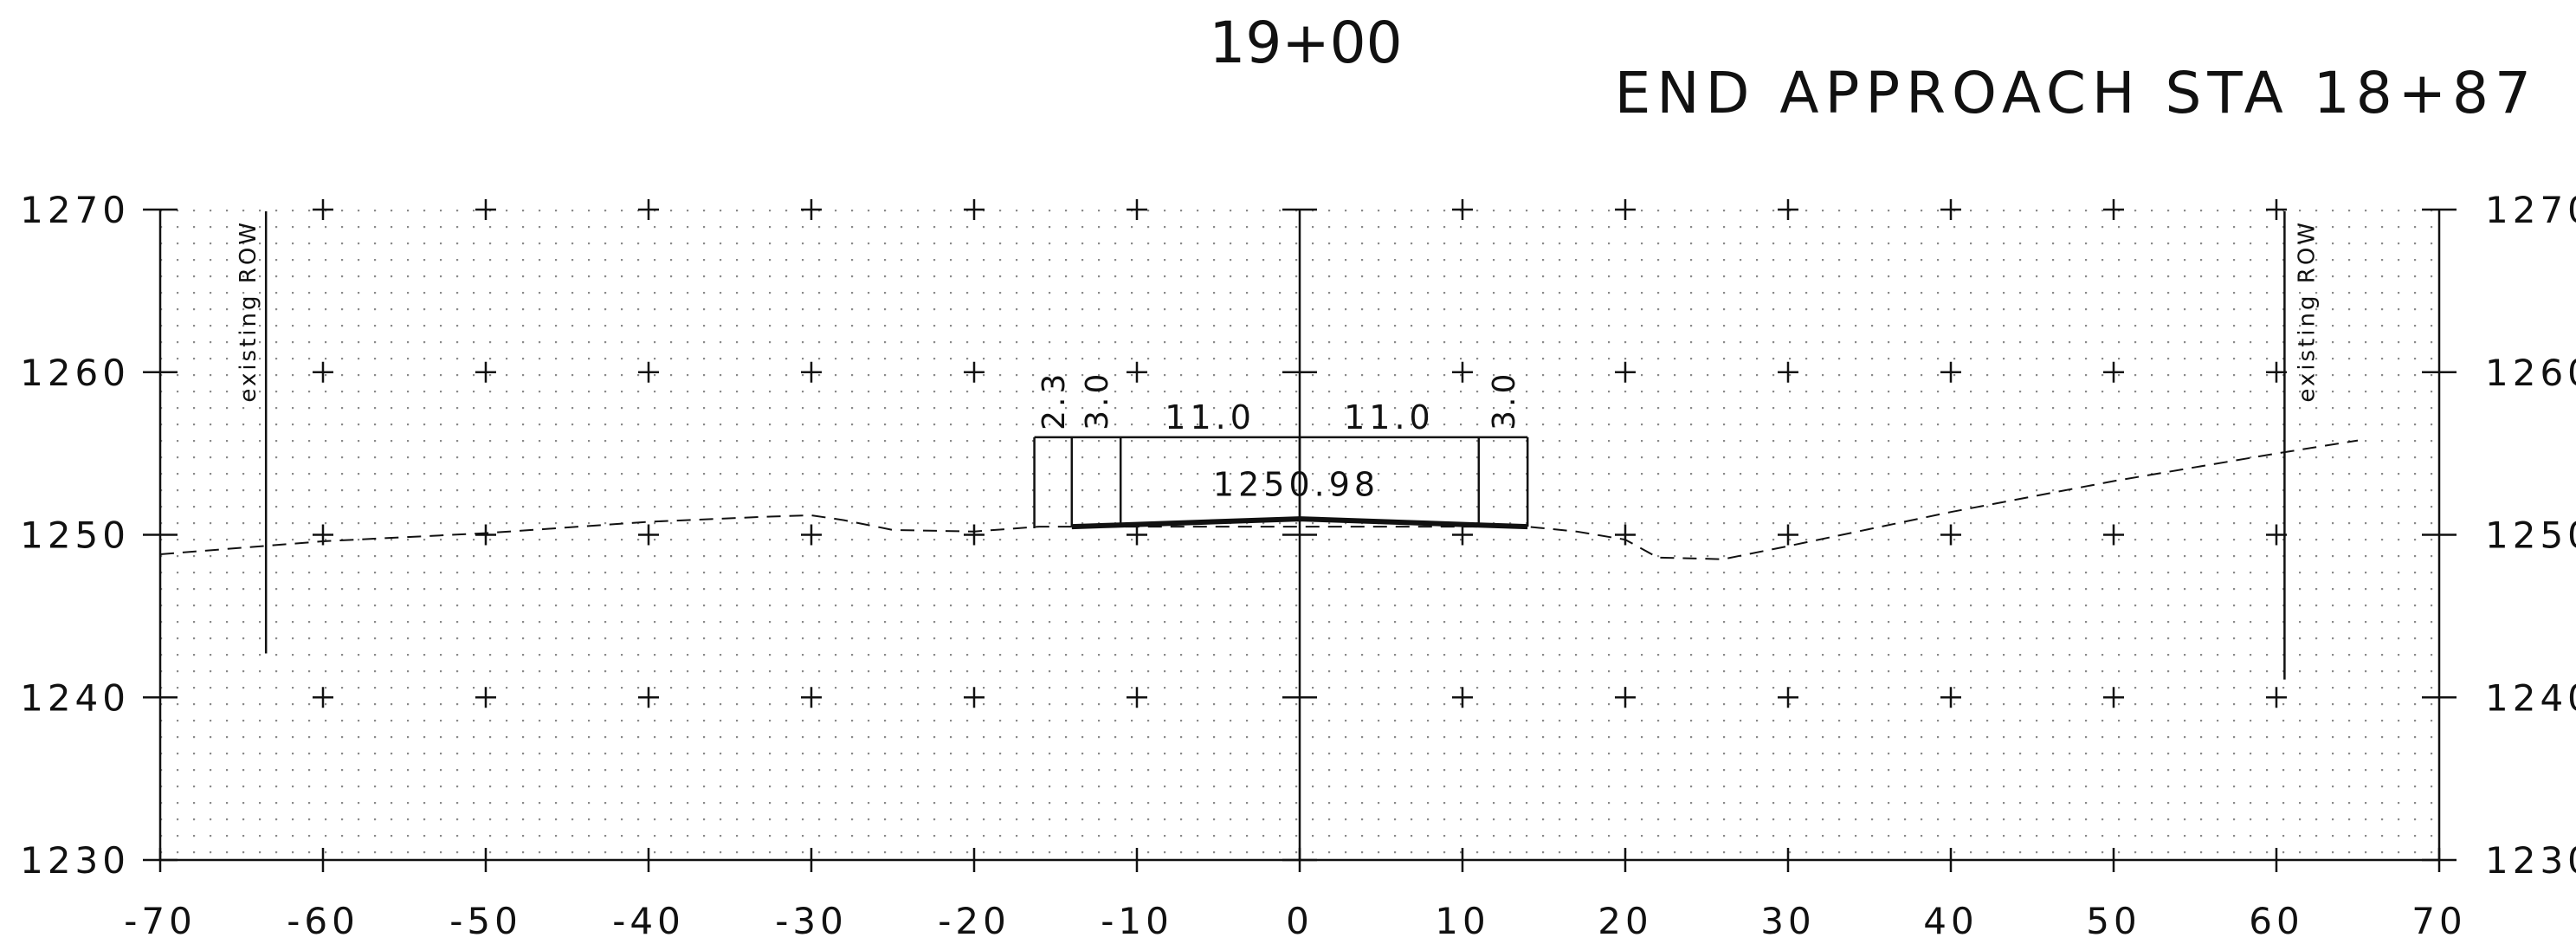 This screenshot has height=944, width=2576. Describe the element at coordinates (75, 697) in the screenshot. I see `y-tick-label-left: 1240` at that location.